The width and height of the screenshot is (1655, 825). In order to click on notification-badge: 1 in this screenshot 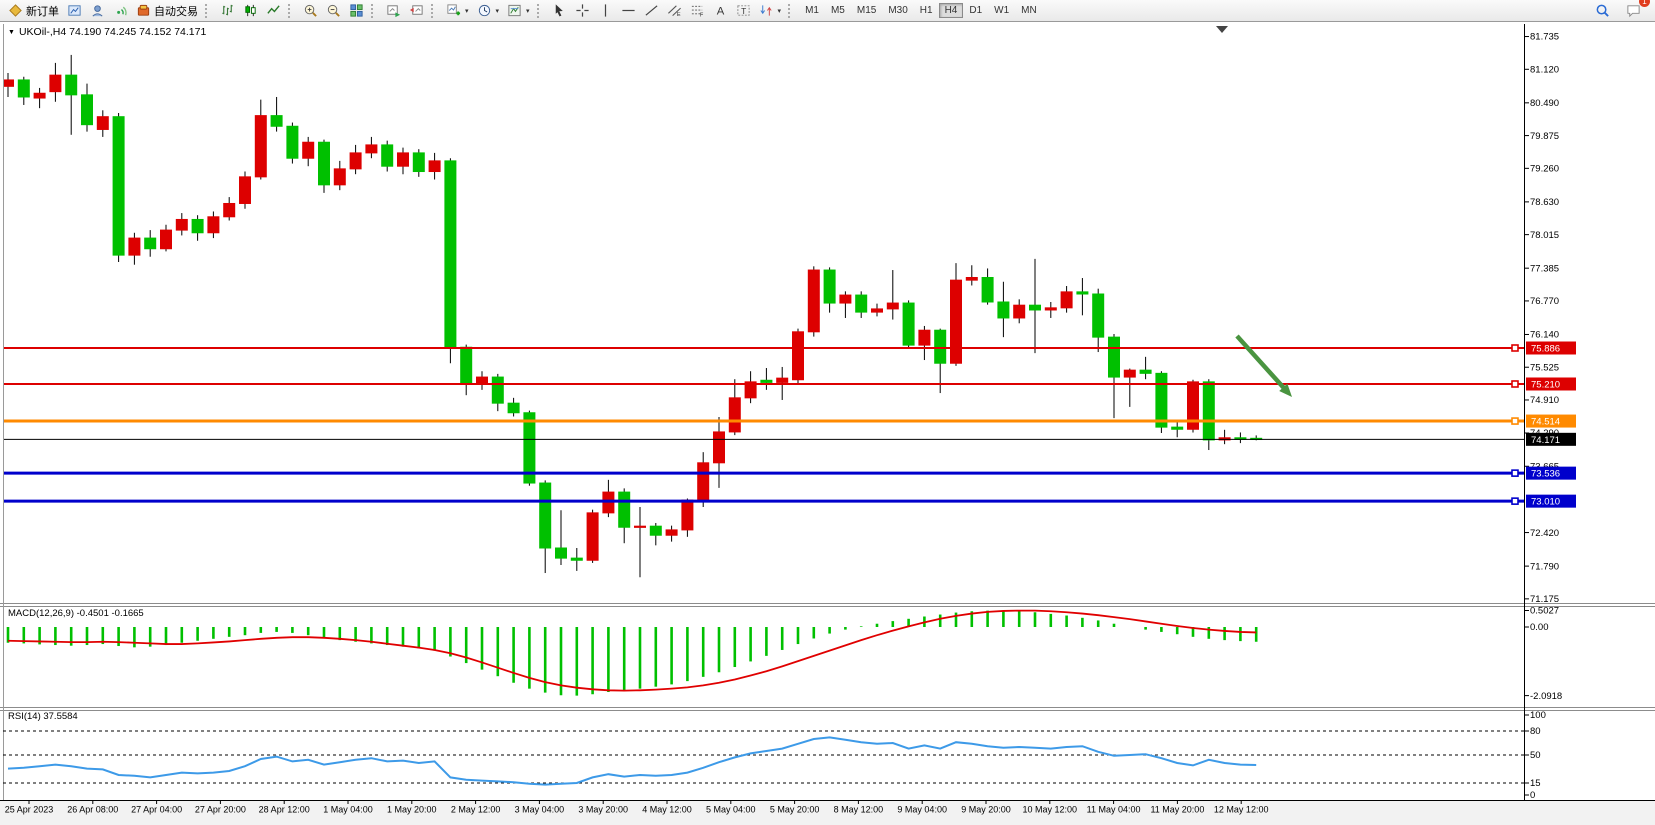, I will do `click(1644, 3)`.